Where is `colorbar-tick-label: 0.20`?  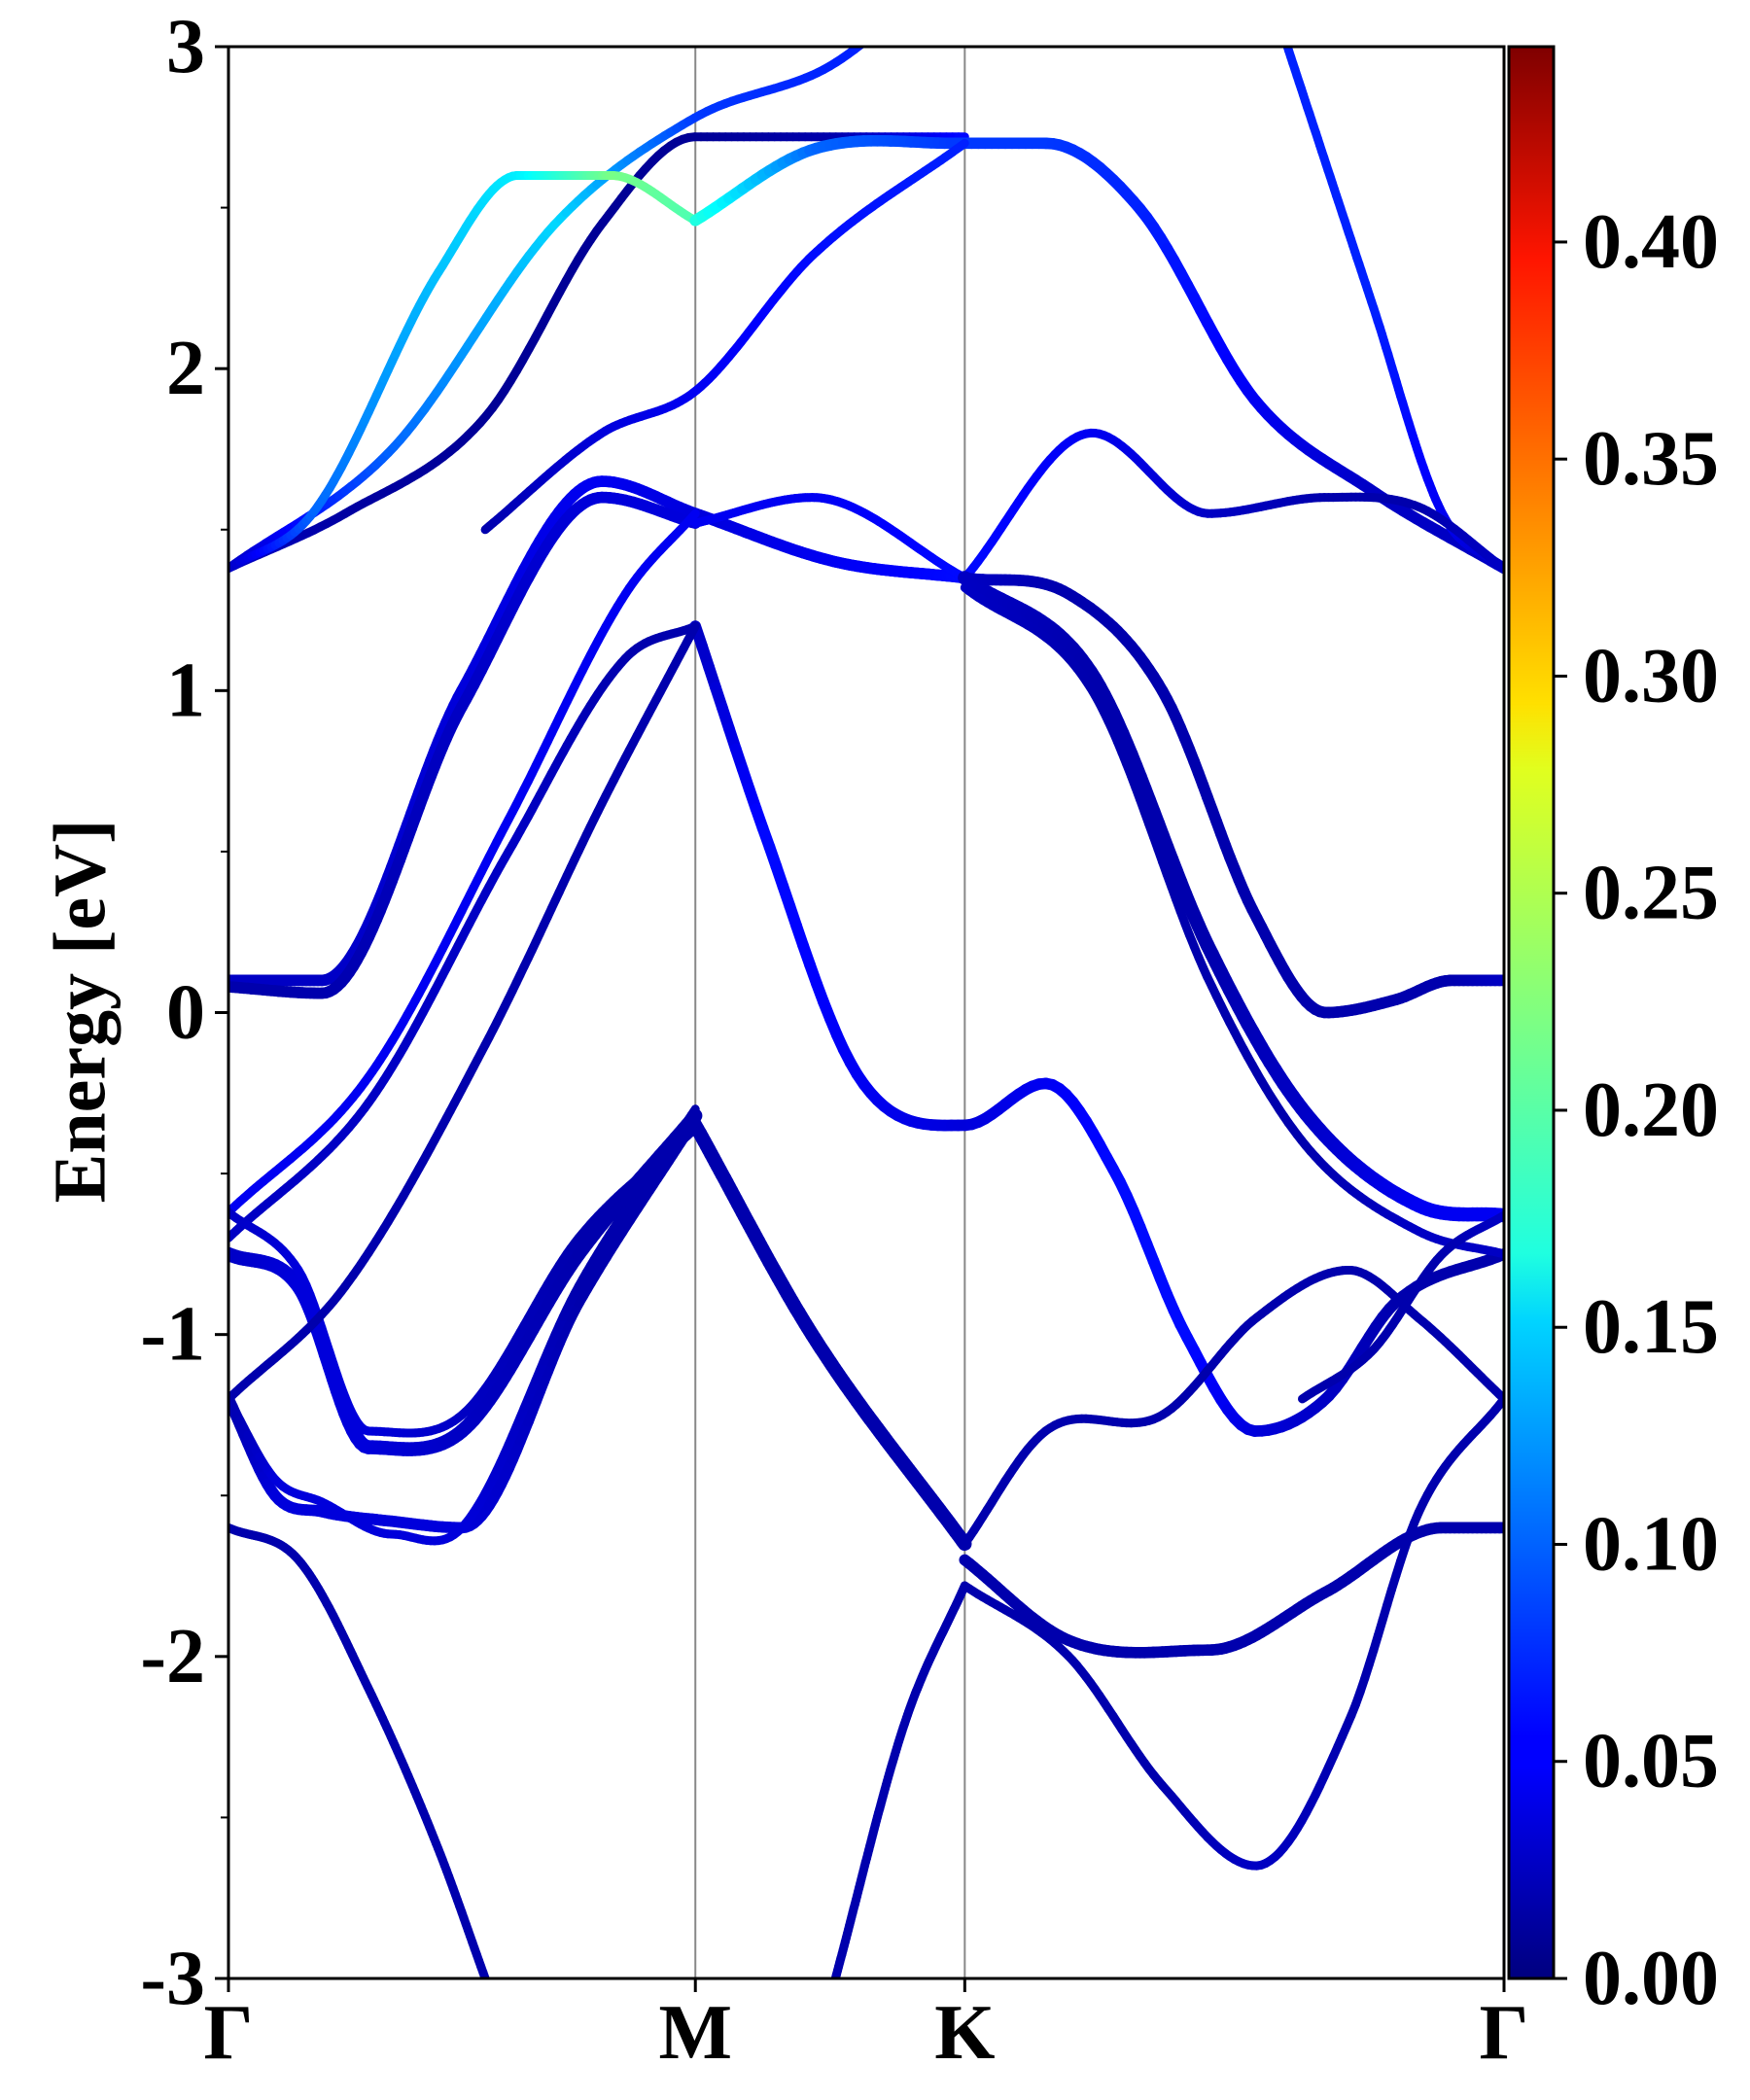
colorbar-tick-label: 0.20 is located at coordinates (1651, 1110).